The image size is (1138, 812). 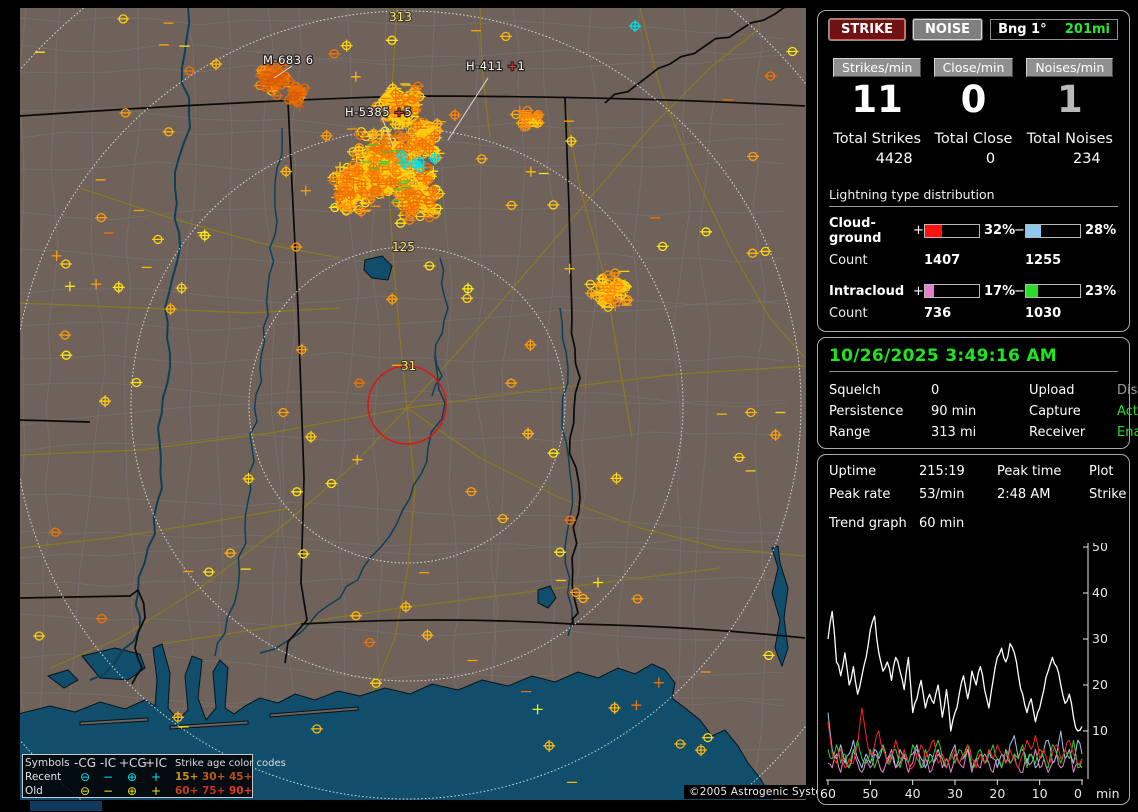 I want to click on trend-graph: 10 20 30 40 50 60 50 40 30 20 10 0 min, so click(x=970, y=672).